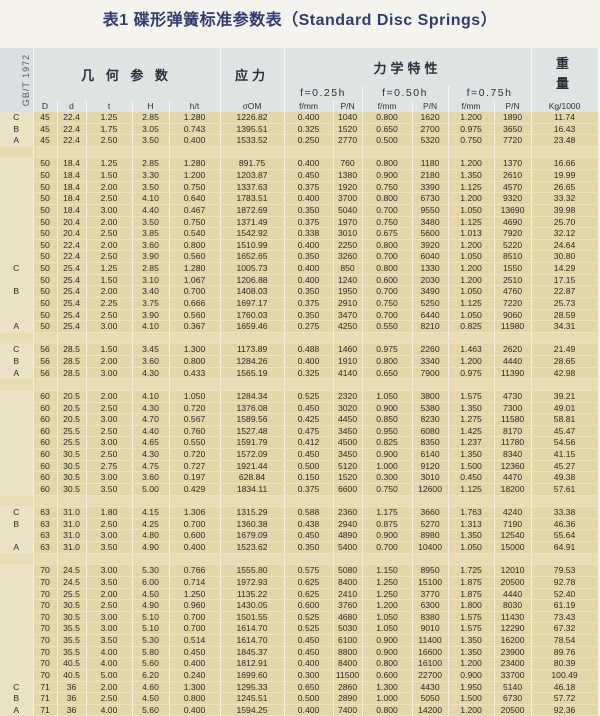 The width and height of the screenshot is (600, 716). I want to click on table-cell: 4.40, so click(151, 210).